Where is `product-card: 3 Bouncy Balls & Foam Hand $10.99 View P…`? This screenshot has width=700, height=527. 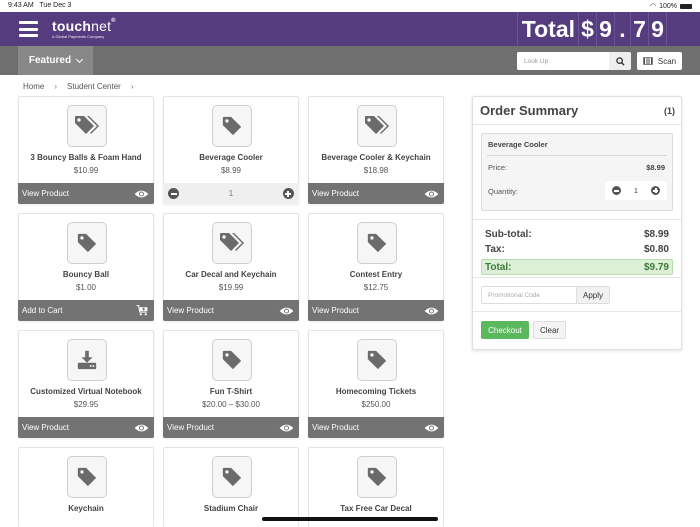 product-card: 3 Bouncy Balls & Foam Hand $10.99 View P… is located at coordinates (86, 150).